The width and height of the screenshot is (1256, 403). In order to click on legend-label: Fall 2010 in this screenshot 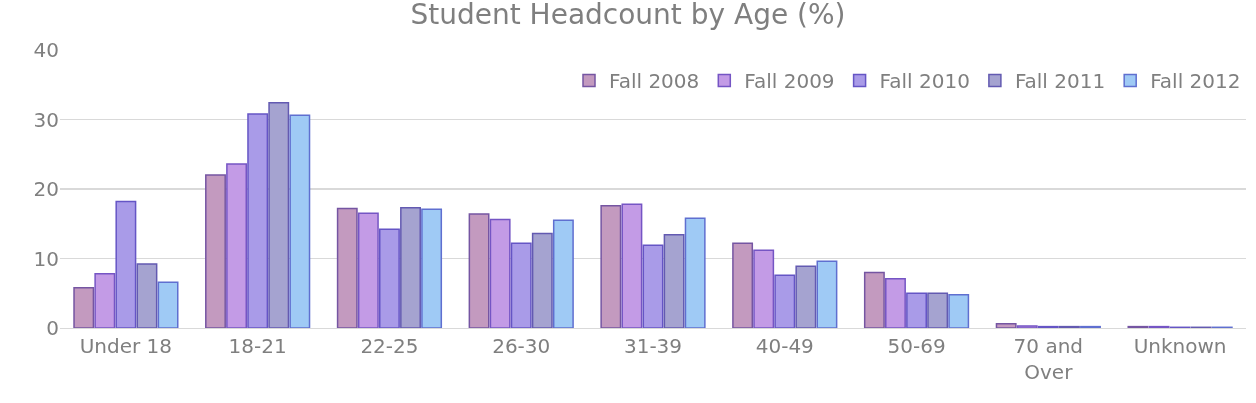, I will do `click(924, 81)`.